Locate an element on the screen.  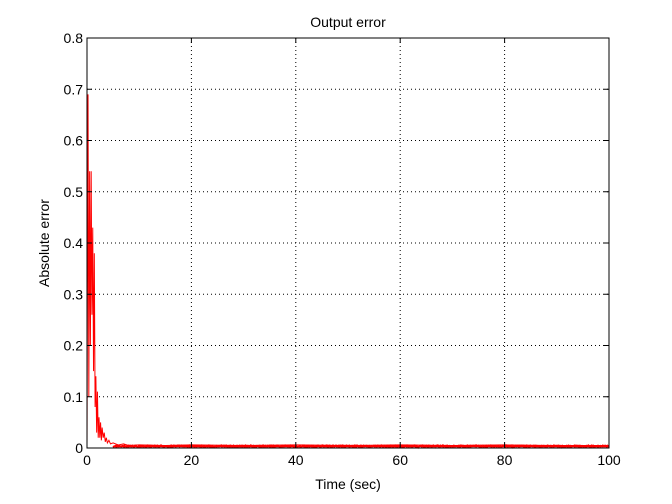
y-tick-label: 0.2 is located at coordinates (74, 346).